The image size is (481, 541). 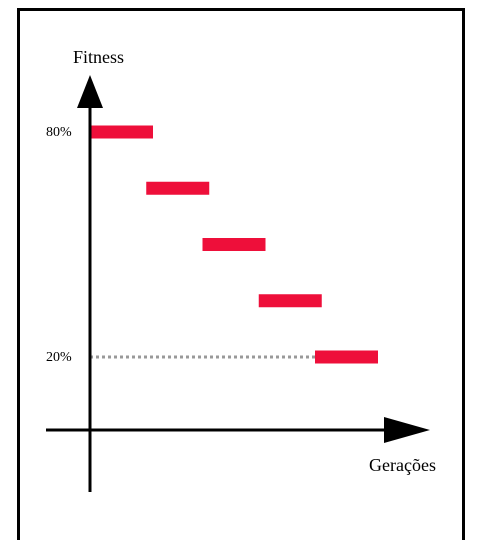 What do you see at coordinates (59, 132) in the screenshot?
I see `y-tick-label: 80%` at bounding box center [59, 132].